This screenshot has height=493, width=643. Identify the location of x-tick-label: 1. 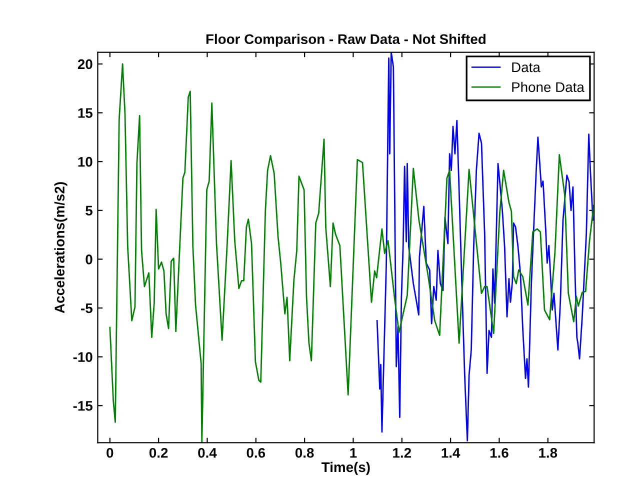
(353, 453).